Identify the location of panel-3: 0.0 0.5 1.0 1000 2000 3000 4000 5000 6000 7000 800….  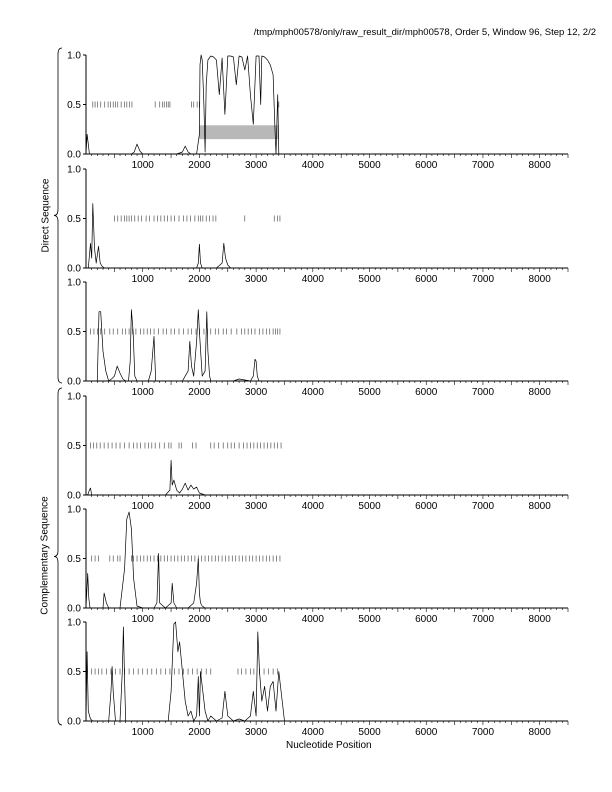
(318, 338).